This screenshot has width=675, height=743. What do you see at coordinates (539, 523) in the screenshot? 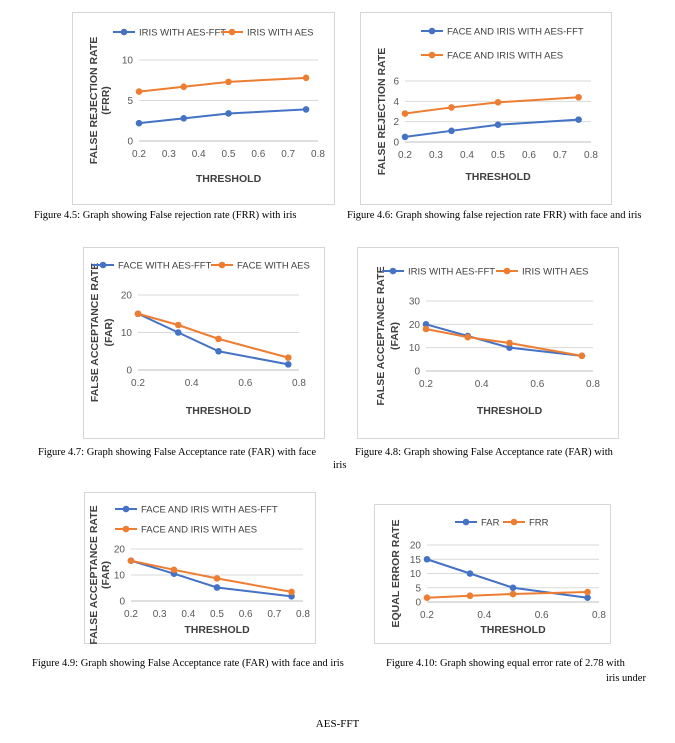
I see `legend-label: FRR` at bounding box center [539, 523].